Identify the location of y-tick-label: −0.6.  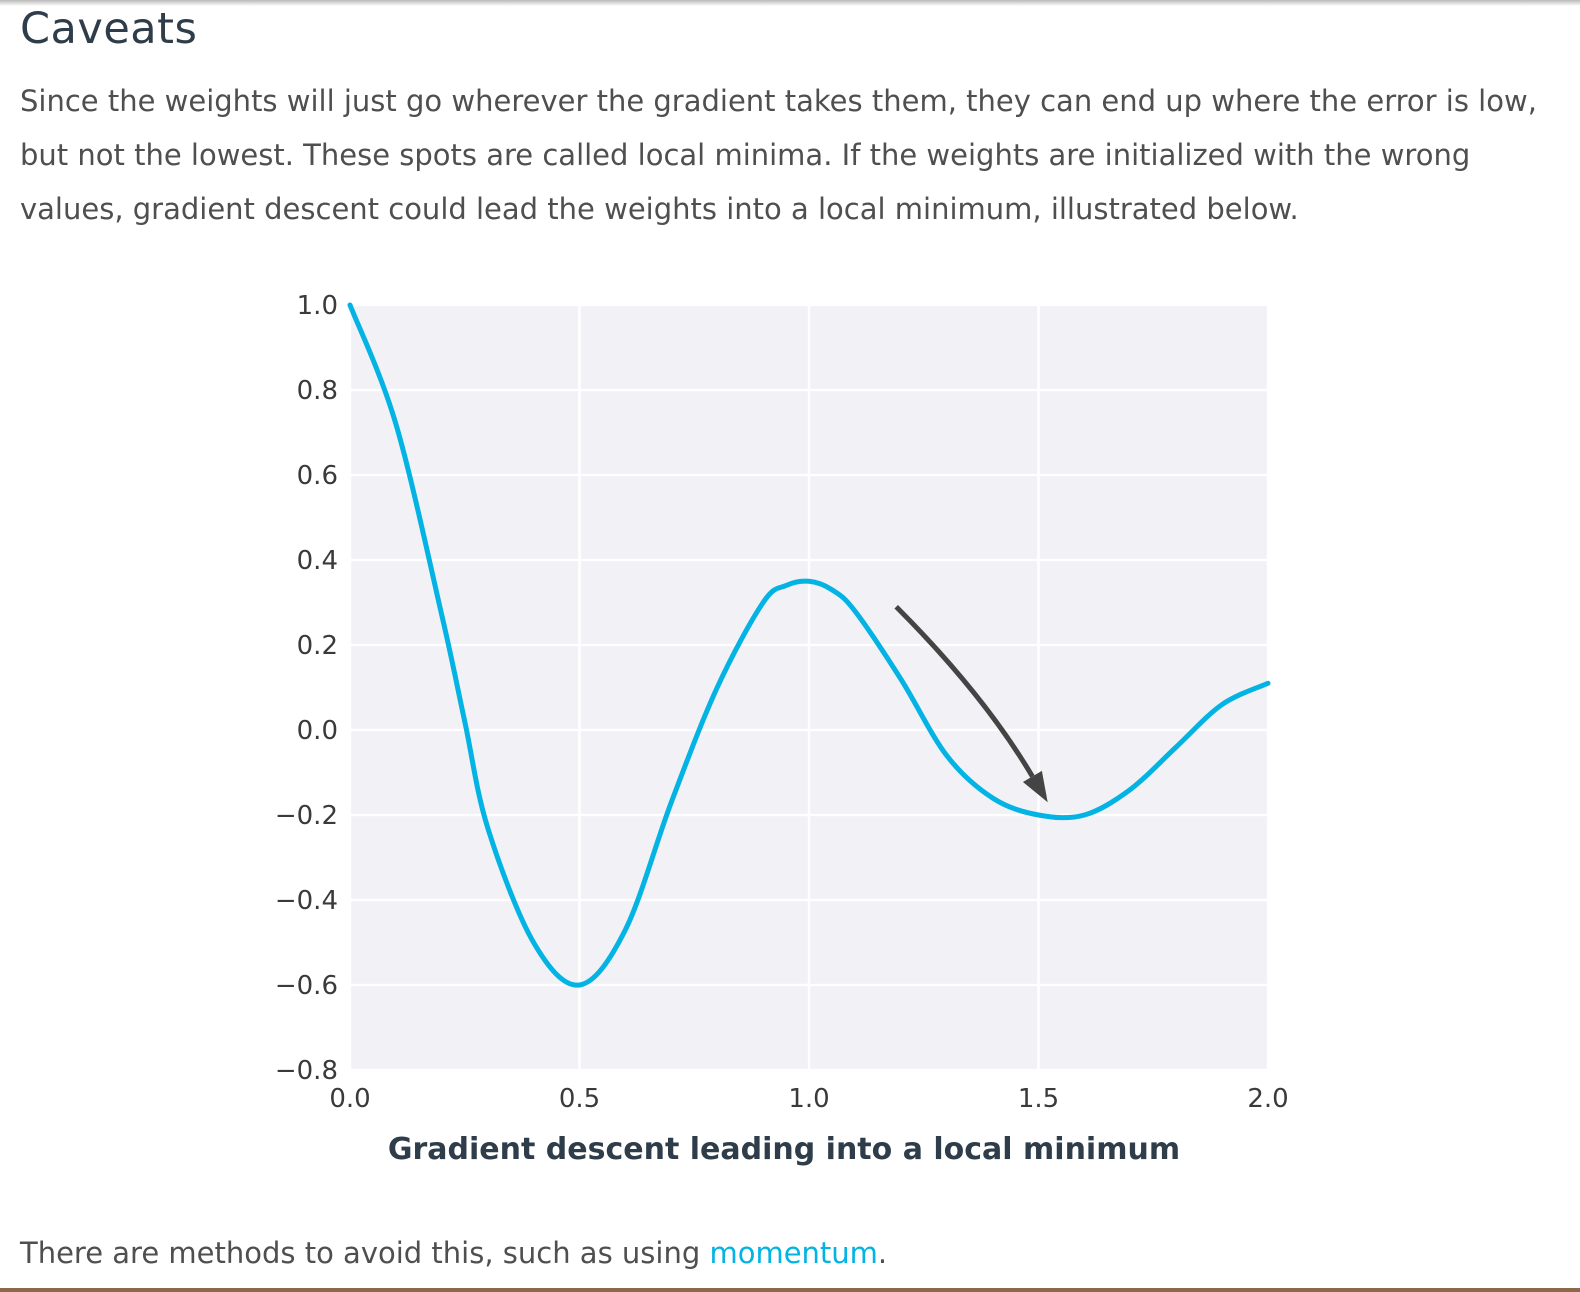
(306, 986).